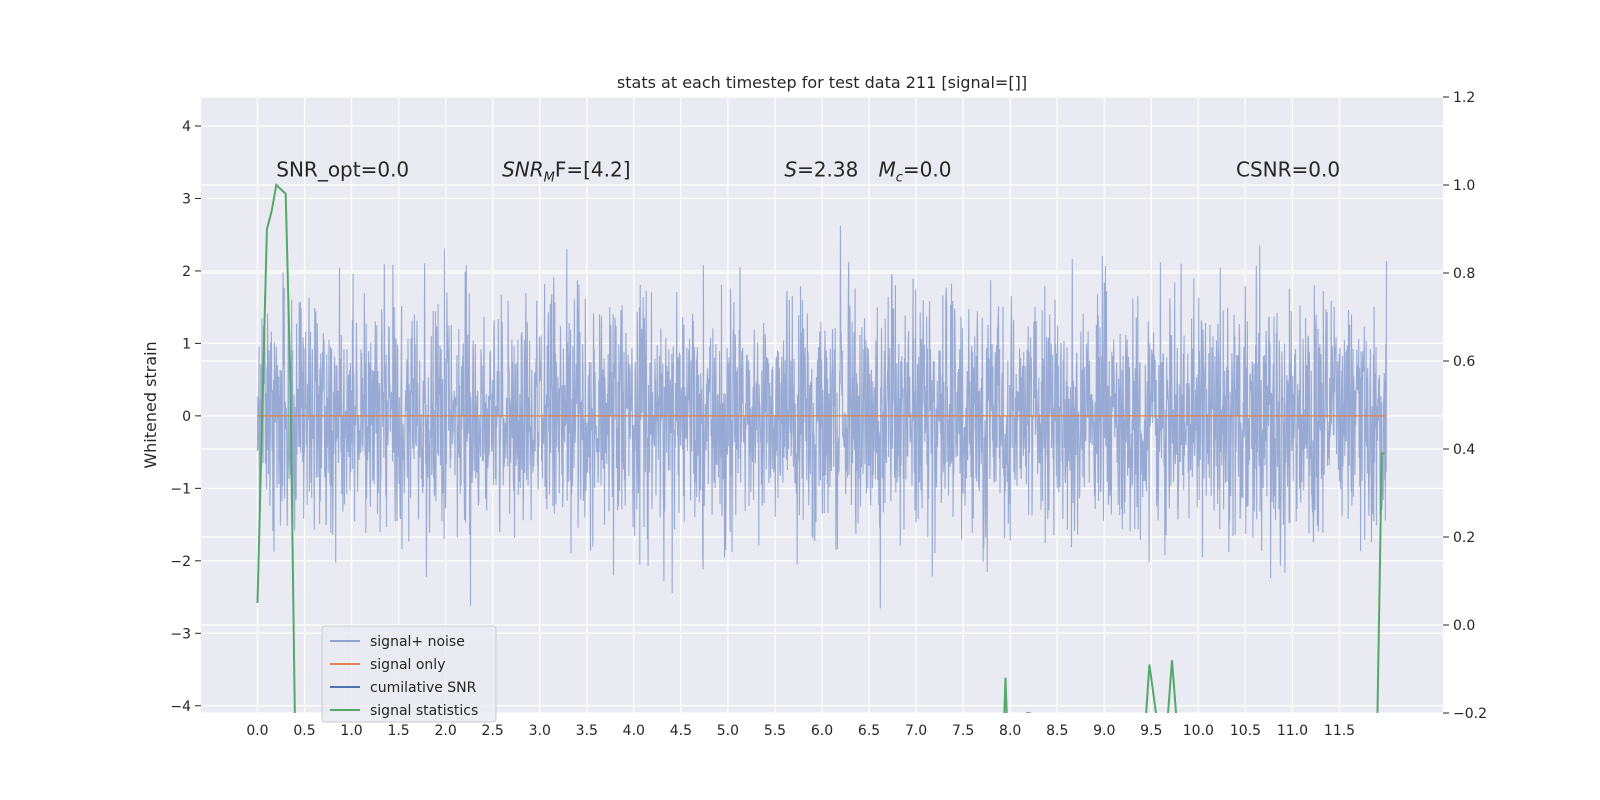 This screenshot has width=1600, height=800. I want to click on x-tick-label: 10.0, so click(1198, 731).